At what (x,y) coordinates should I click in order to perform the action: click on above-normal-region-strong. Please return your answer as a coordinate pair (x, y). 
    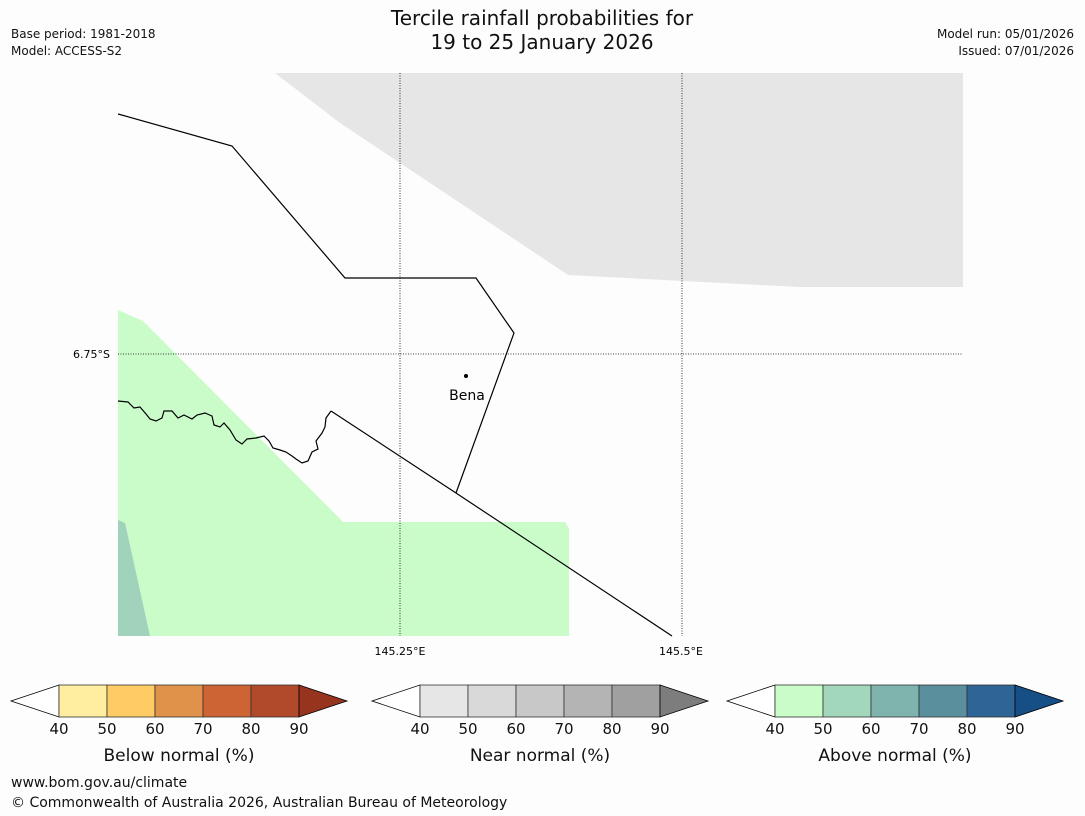
    Looking at the image, I should click on (134, 578).